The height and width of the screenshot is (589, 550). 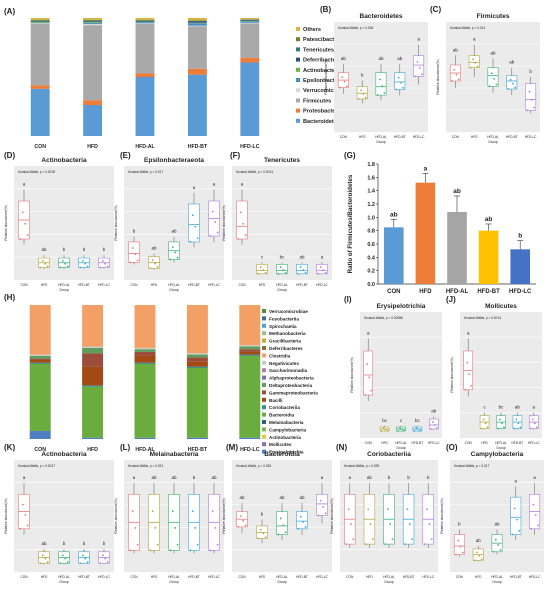 What do you see at coordinates (371, 232) in the screenshot?
I see `y-tick-label: 0.8` at bounding box center [371, 232].